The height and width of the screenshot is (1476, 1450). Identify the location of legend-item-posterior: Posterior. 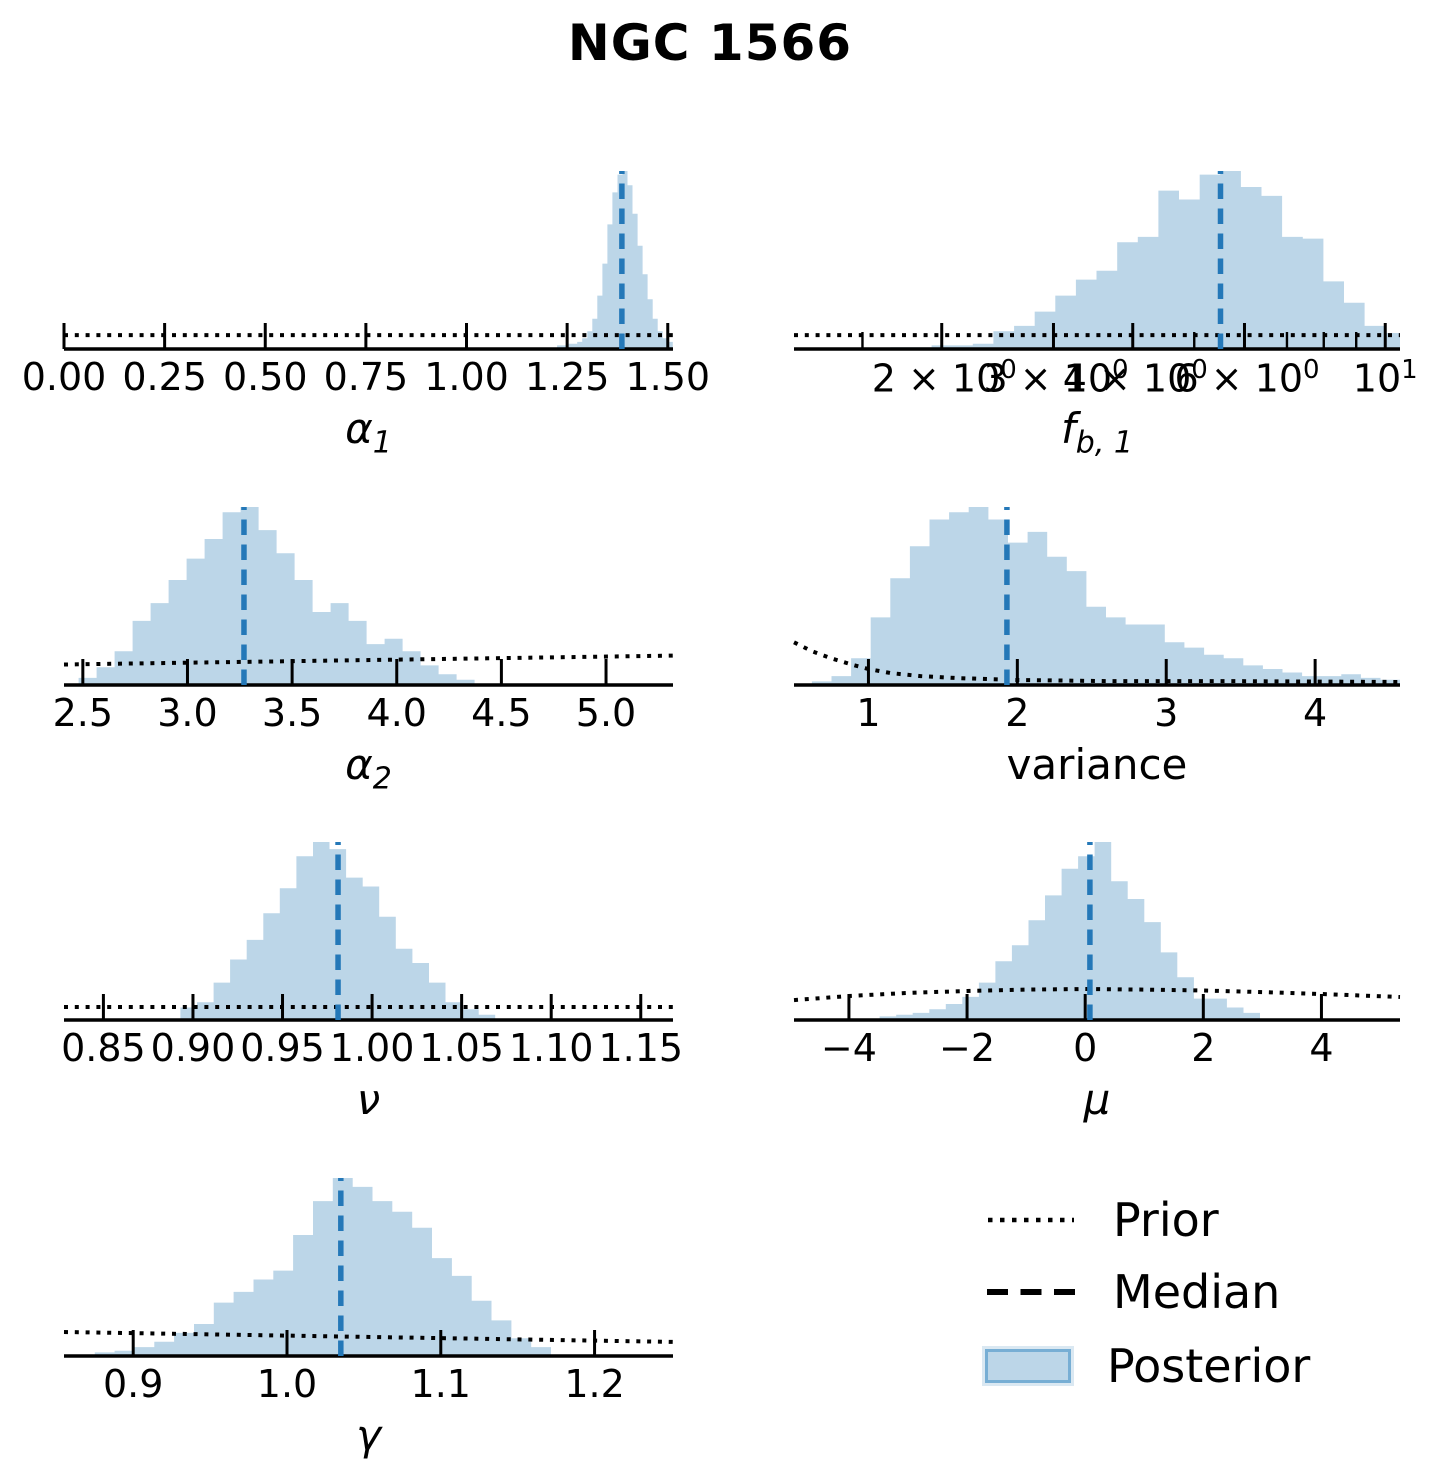
(1147, 1366).